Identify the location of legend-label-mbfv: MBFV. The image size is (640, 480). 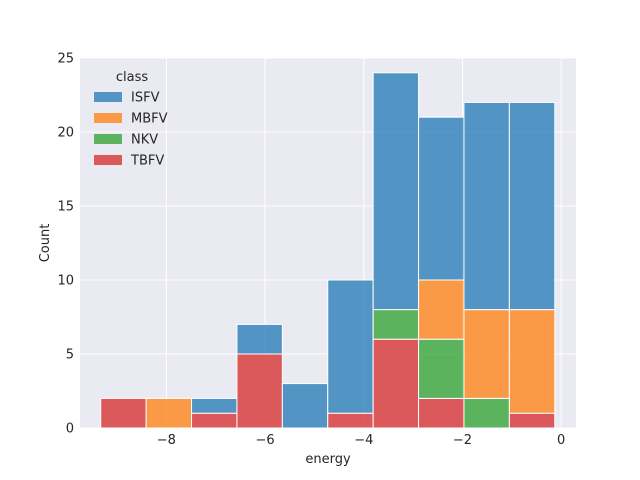
(149, 119).